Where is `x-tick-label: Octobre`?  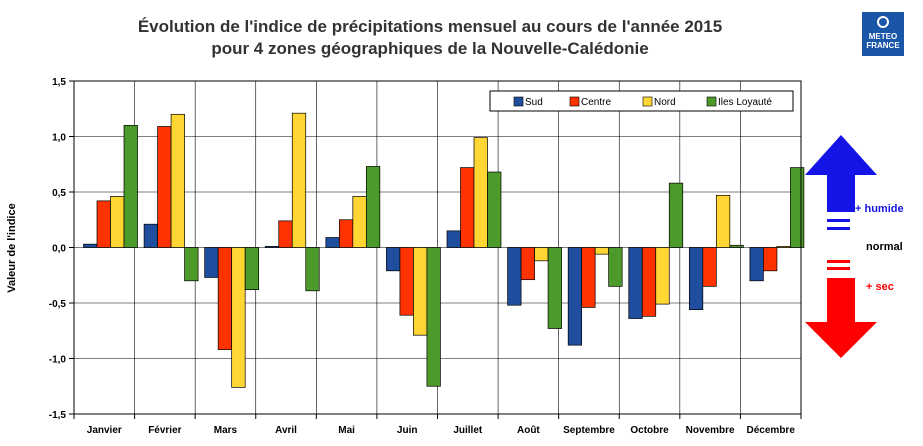
x-tick-label: Octobre is located at coordinates (649, 430).